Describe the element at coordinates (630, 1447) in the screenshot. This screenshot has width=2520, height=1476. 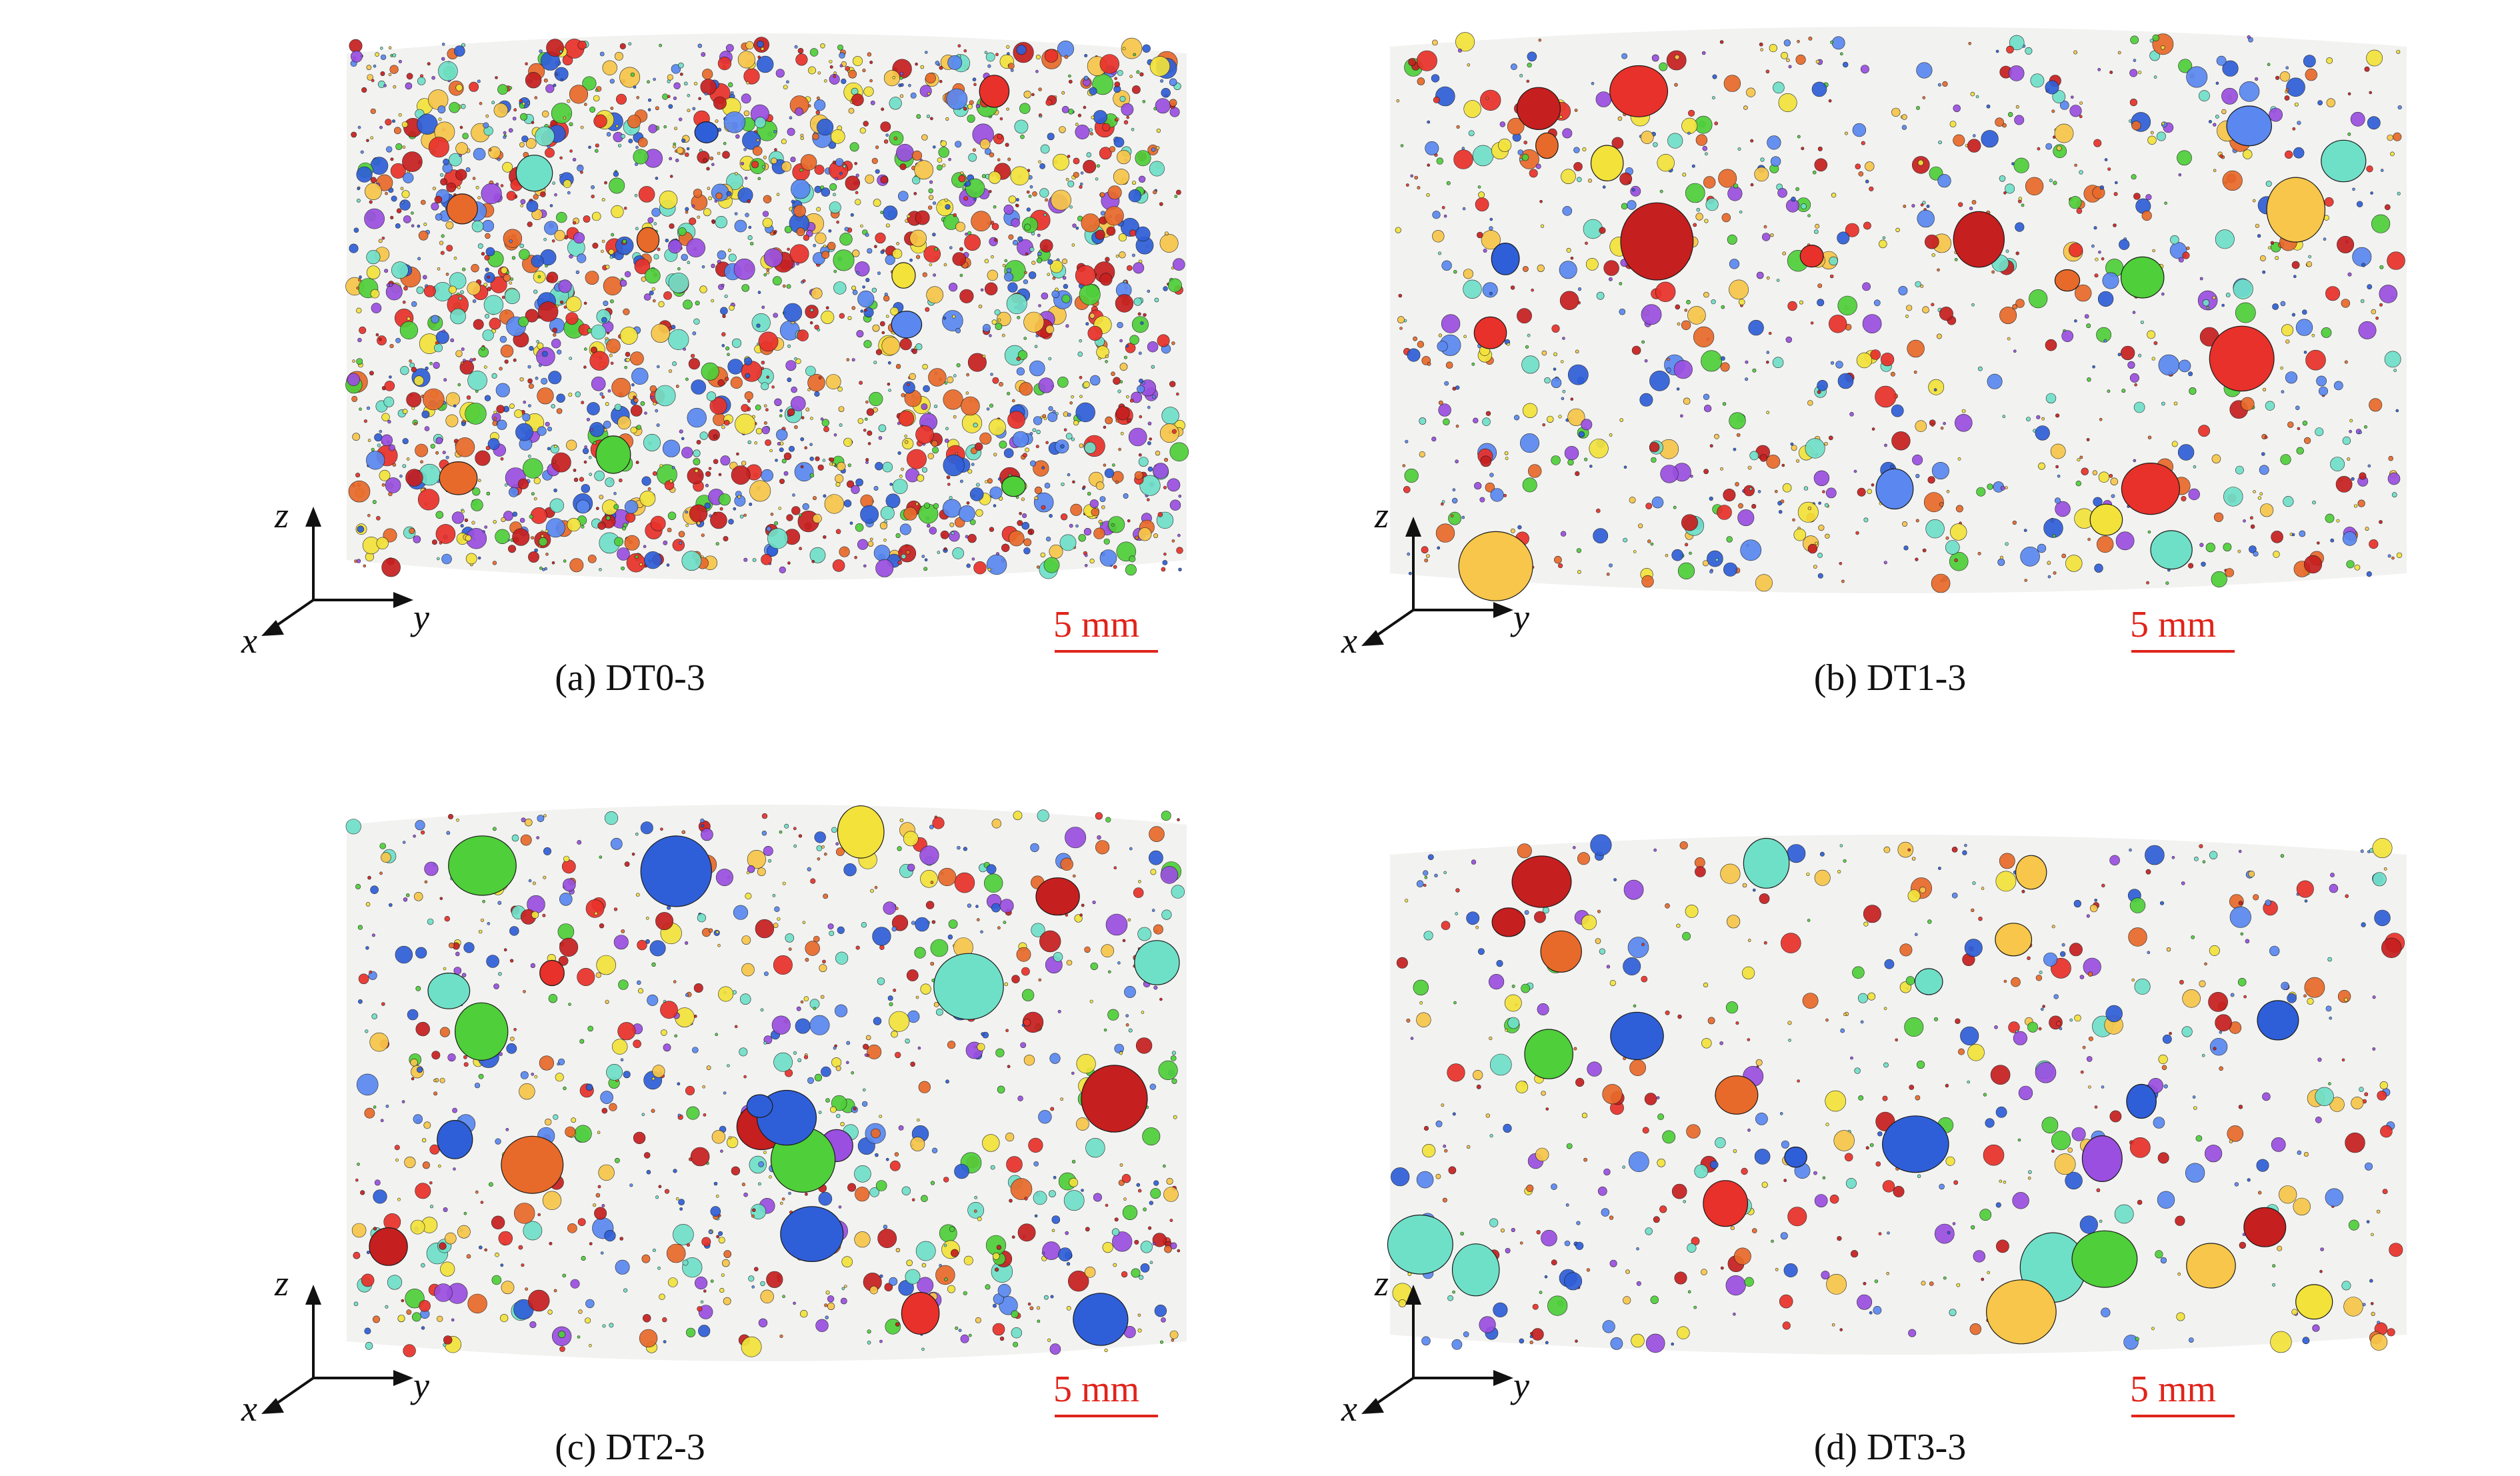
I see `panel-caption: (c) DT2-3` at that location.